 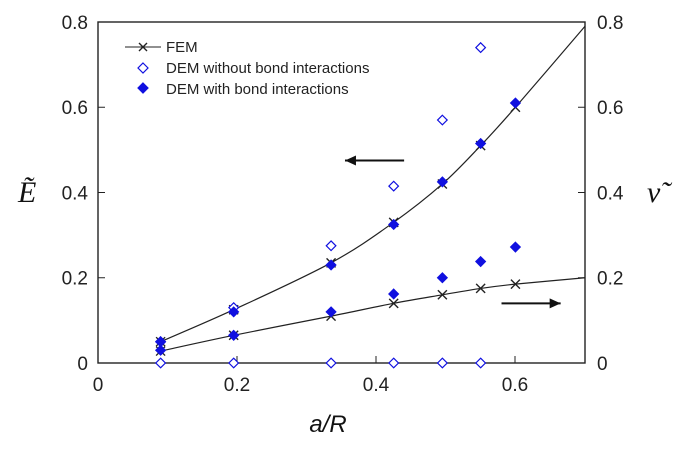 What do you see at coordinates (452, 232) in the screenshot?
I see `annotation-arrows` at bounding box center [452, 232].